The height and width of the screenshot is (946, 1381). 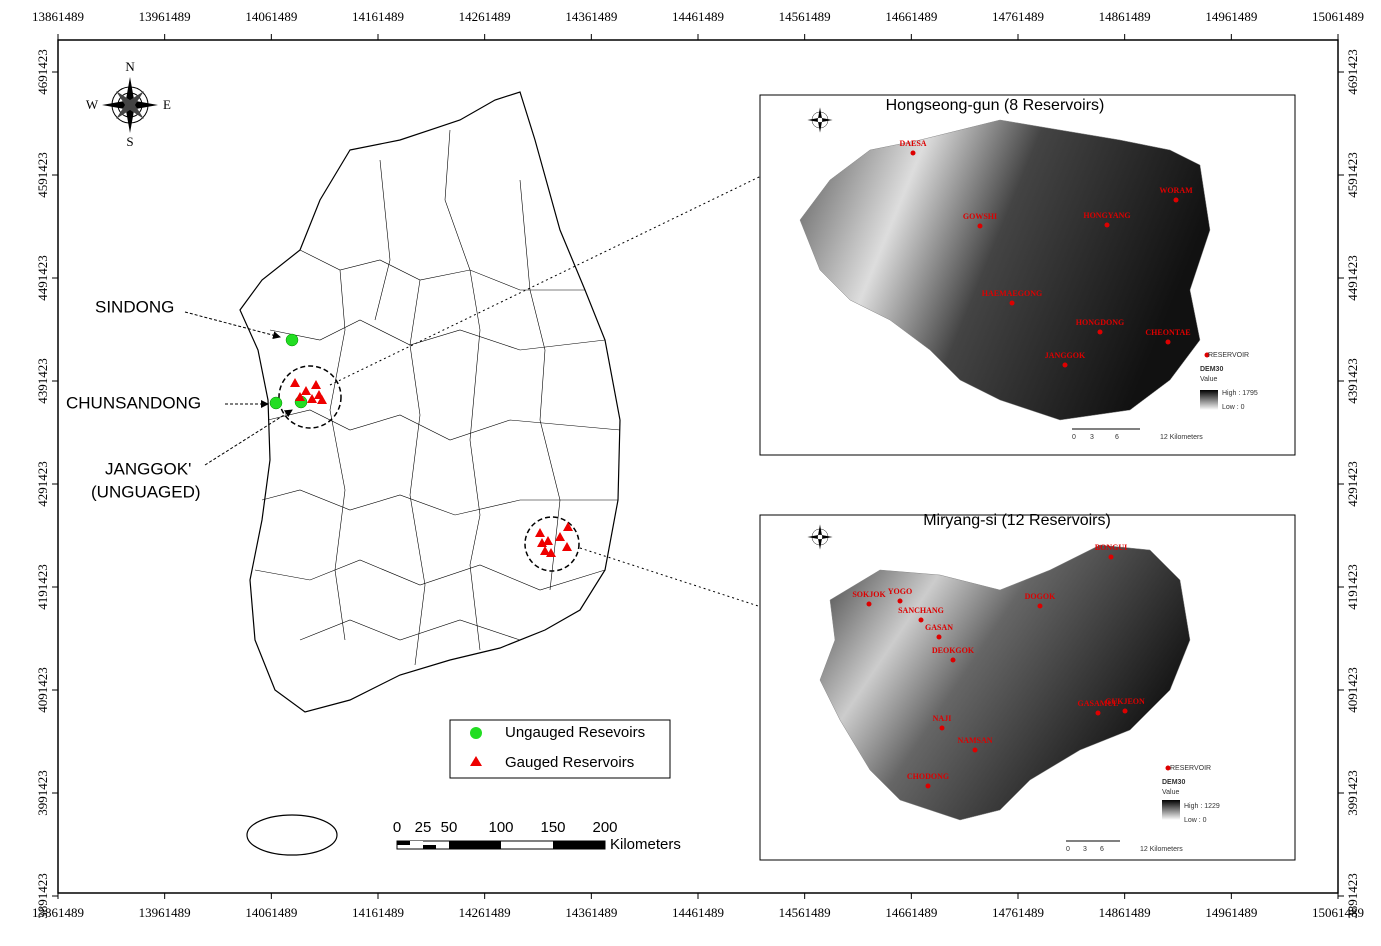 I want to click on legend-high: High : 1795, so click(x=1240, y=393).